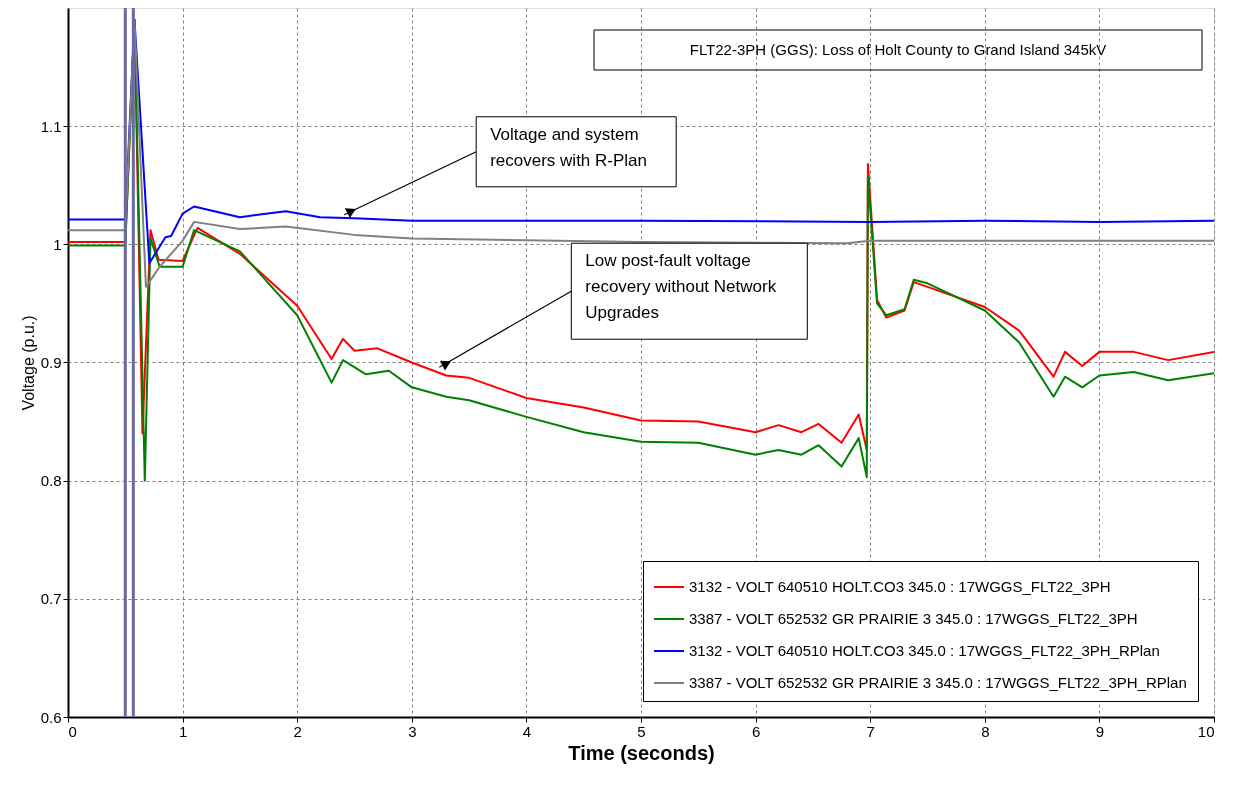 This screenshot has width=1249, height=791. I want to click on x-tick-label: 5, so click(641, 731).